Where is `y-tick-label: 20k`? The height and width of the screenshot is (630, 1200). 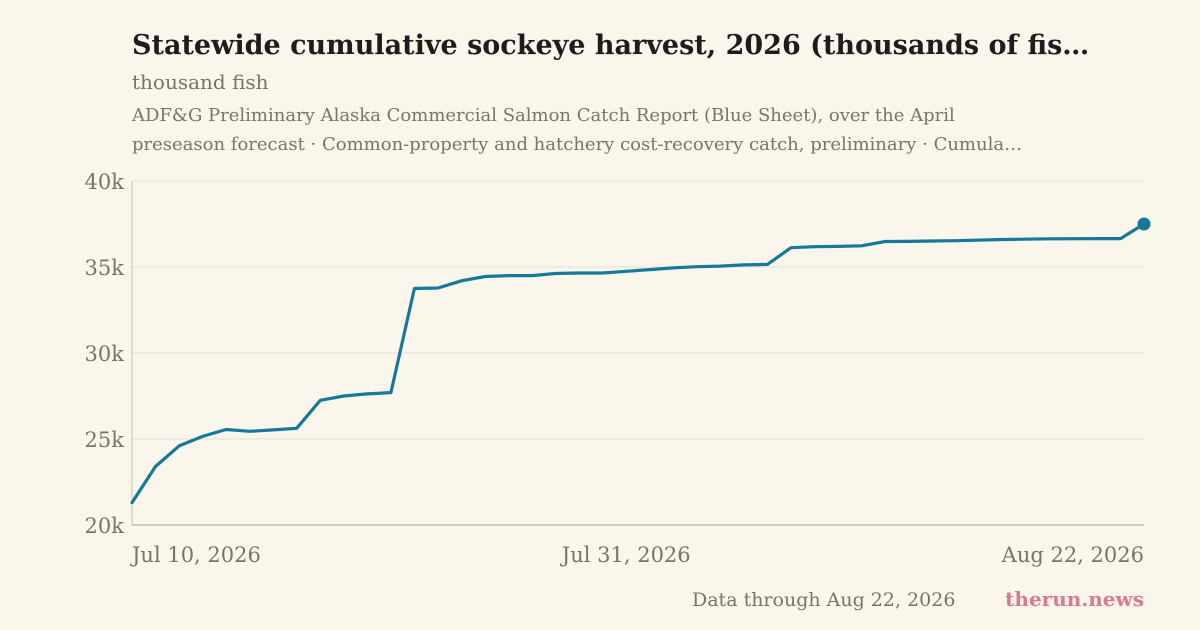
y-tick-label: 20k is located at coordinates (105, 526).